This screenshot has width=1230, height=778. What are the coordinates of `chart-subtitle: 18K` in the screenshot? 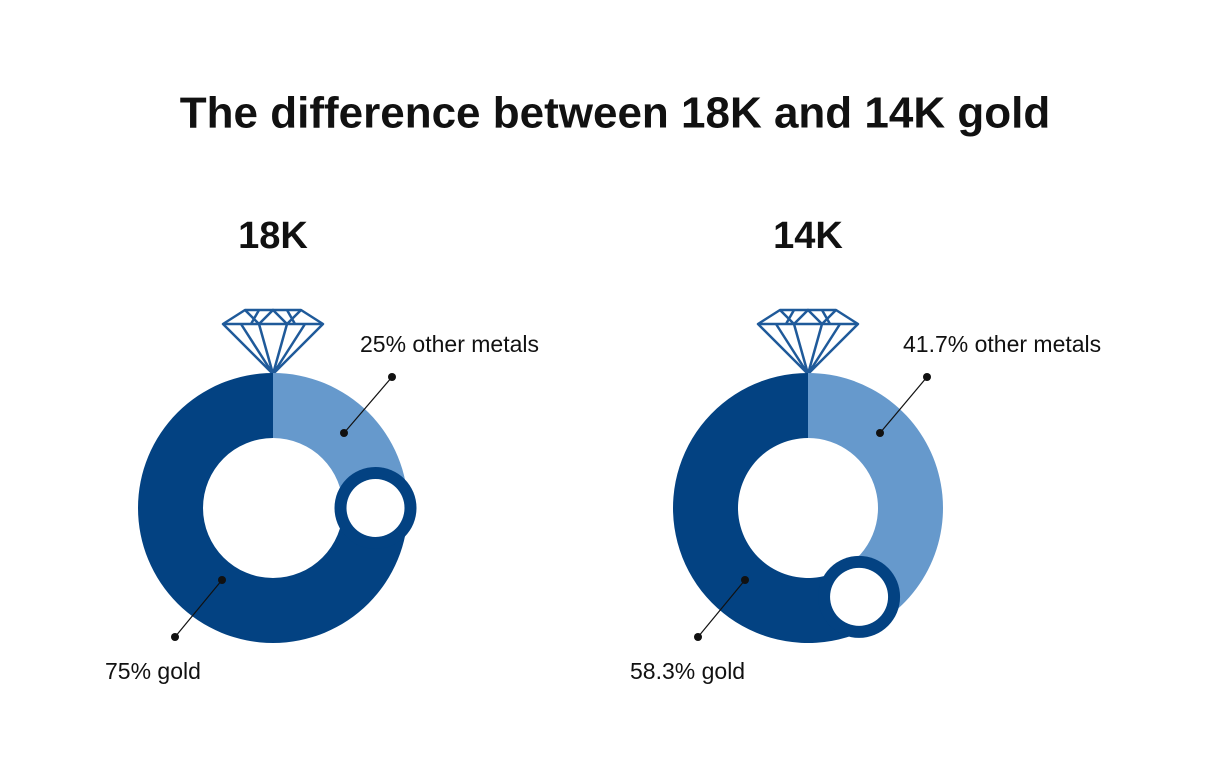 It's located at (273, 236).